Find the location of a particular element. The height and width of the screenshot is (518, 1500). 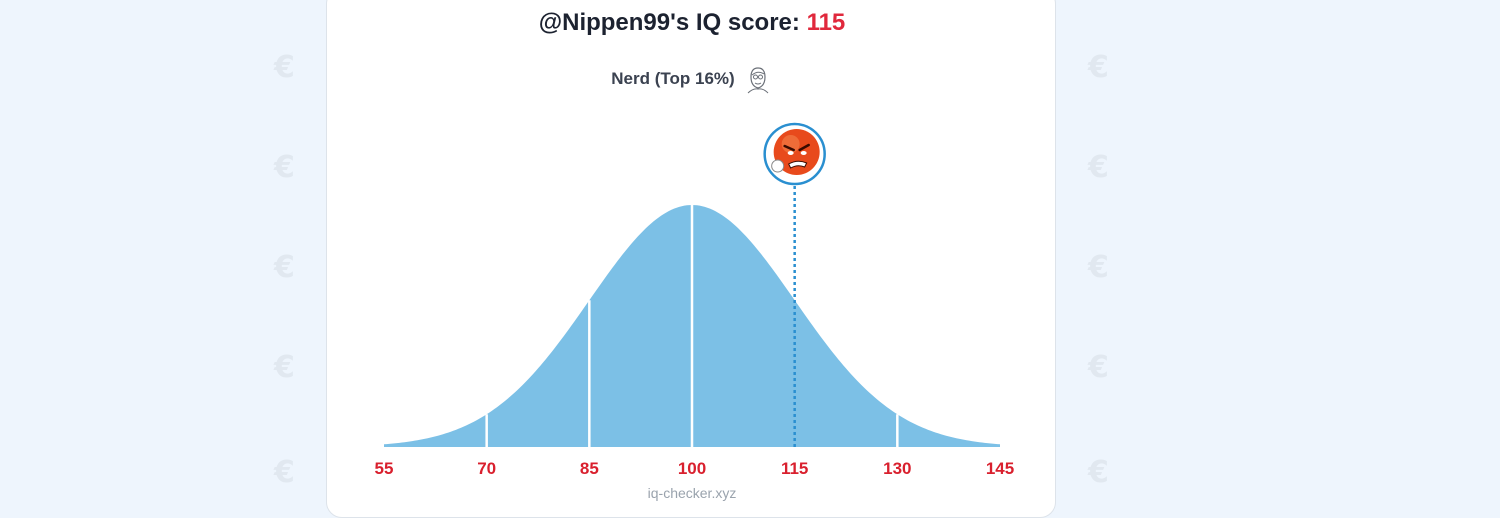

rank-label: Nerd (Top 16%) is located at coordinates (673, 78).